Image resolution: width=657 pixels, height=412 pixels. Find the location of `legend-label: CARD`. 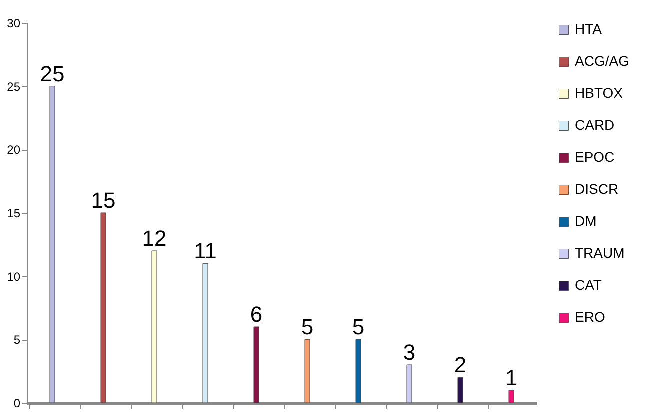

legend-label: CARD is located at coordinates (595, 125).